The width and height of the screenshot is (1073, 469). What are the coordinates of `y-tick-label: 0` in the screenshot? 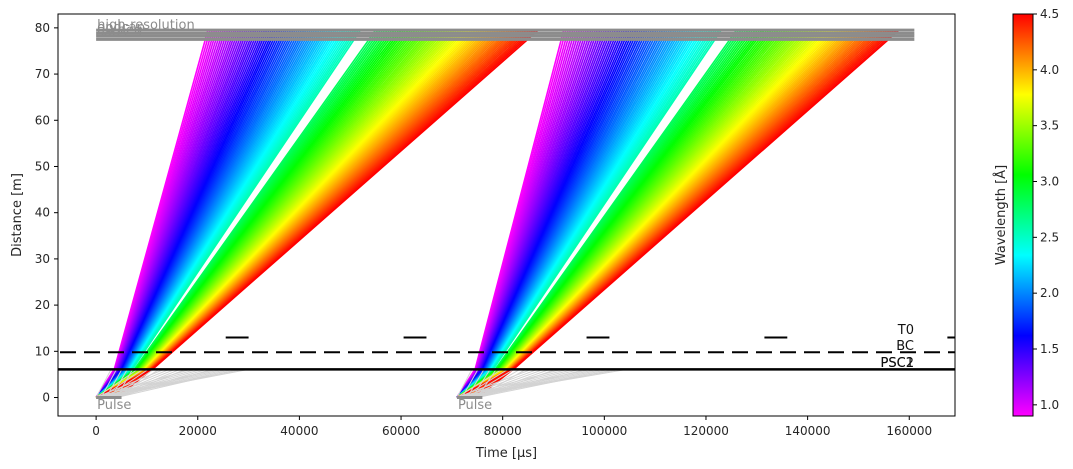 It's located at (46, 398).